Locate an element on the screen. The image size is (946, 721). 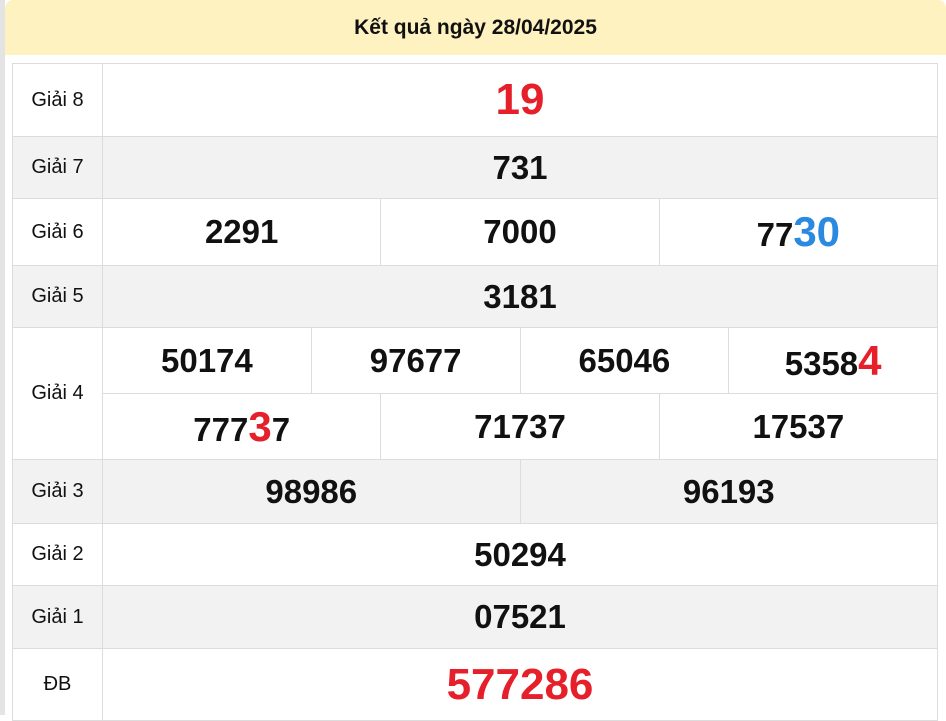
highlight-digits: 30 is located at coordinates (817, 231).